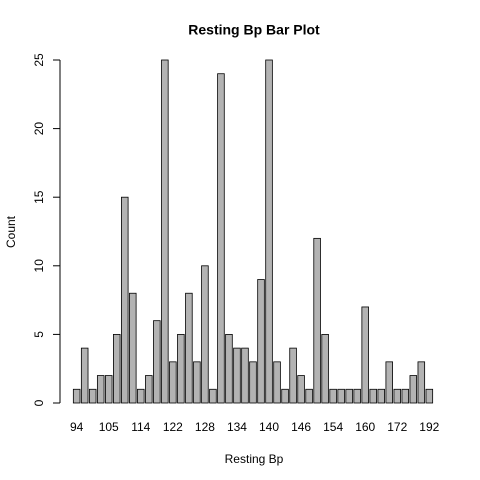 The width and height of the screenshot is (480, 480). Describe the element at coordinates (39, 129) in the screenshot. I see `y-tick-label: 20` at that location.